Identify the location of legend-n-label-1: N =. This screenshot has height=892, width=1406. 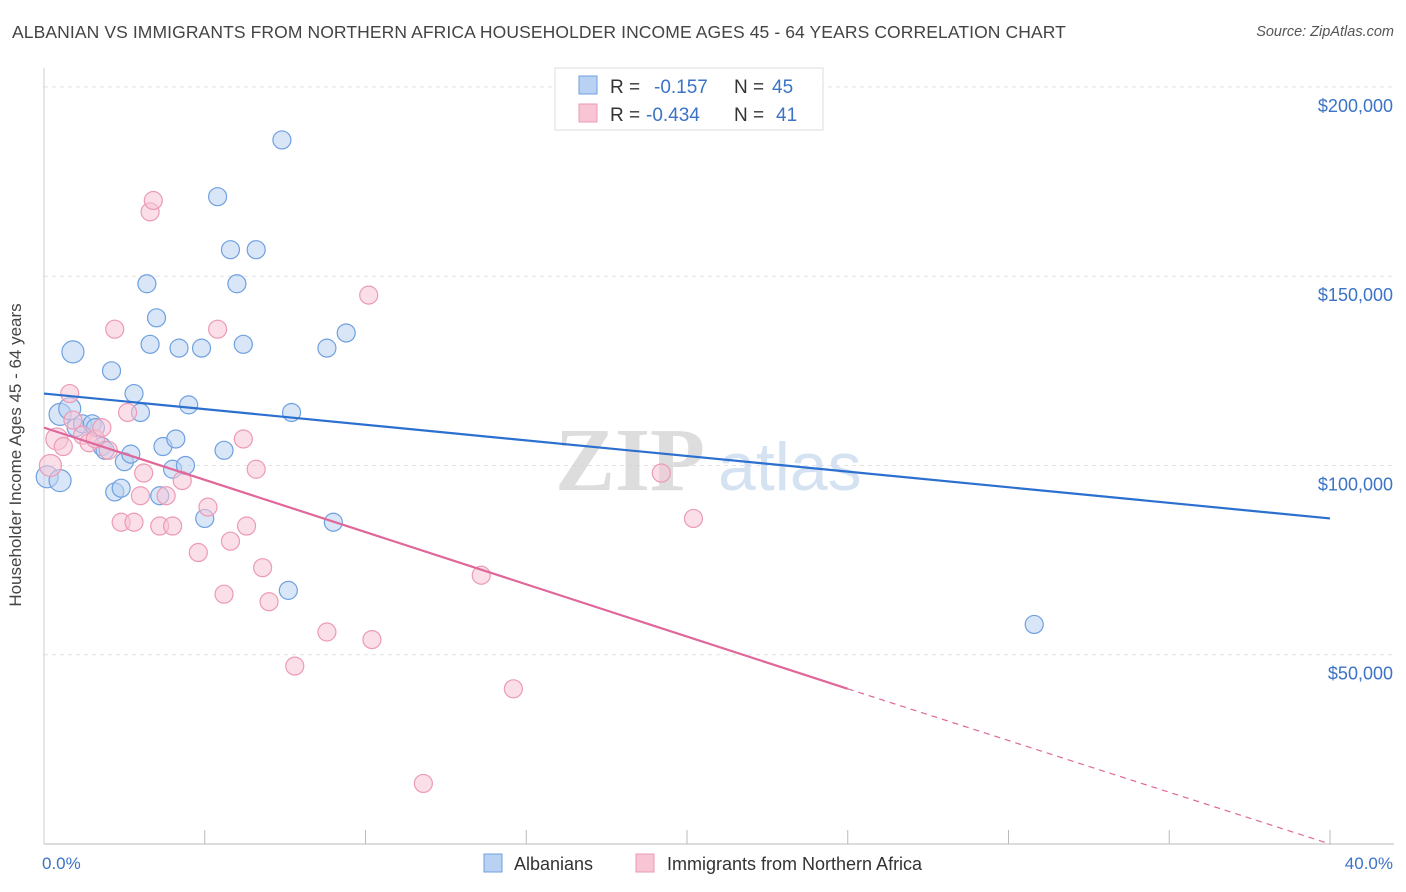
(749, 87).